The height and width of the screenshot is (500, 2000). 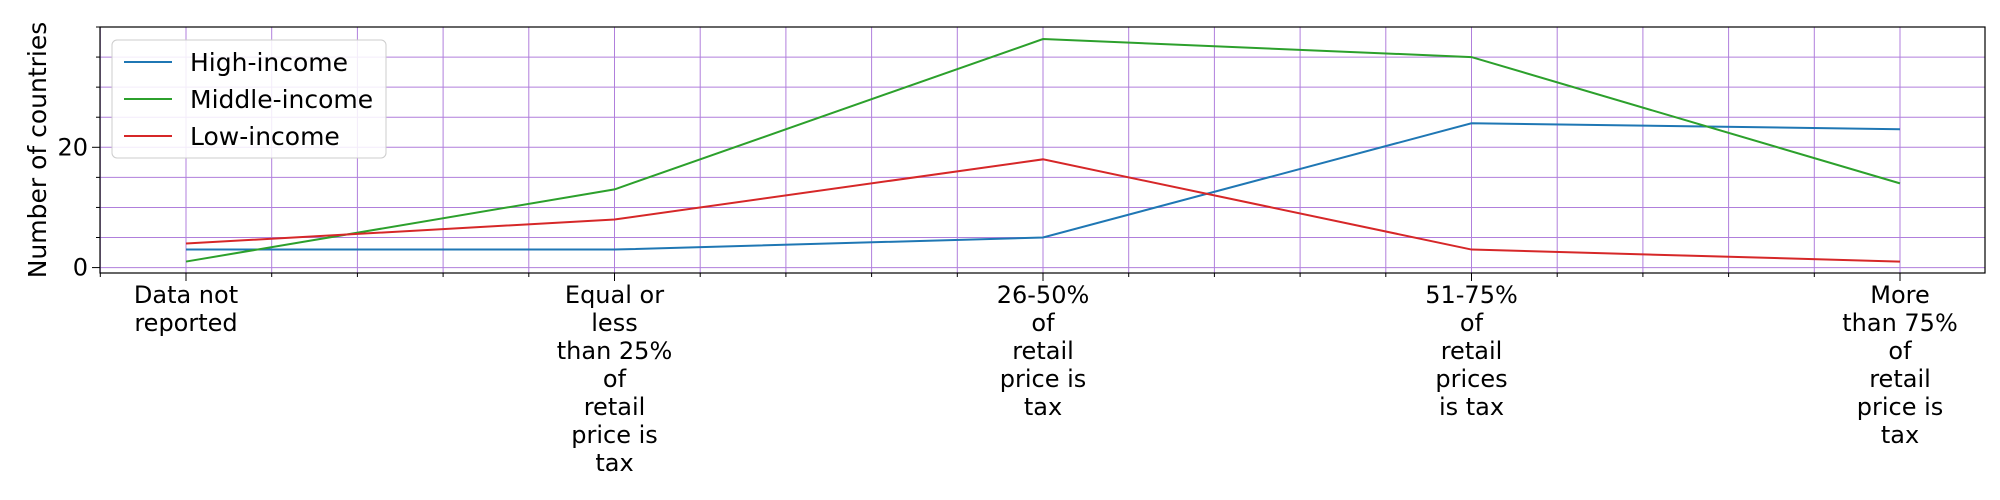 What do you see at coordinates (1471, 351) in the screenshot?
I see `x-tick-label: 51-75% of retail prices is tax` at bounding box center [1471, 351].